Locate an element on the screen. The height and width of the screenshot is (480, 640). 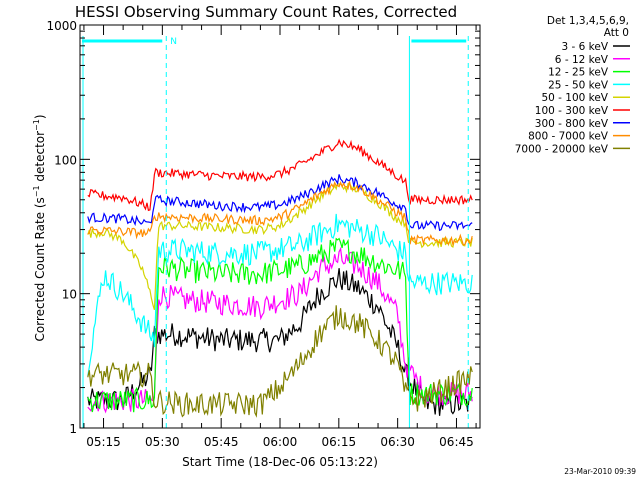
timestamp: 23-Mar-2010 09:39 is located at coordinates (600, 471).